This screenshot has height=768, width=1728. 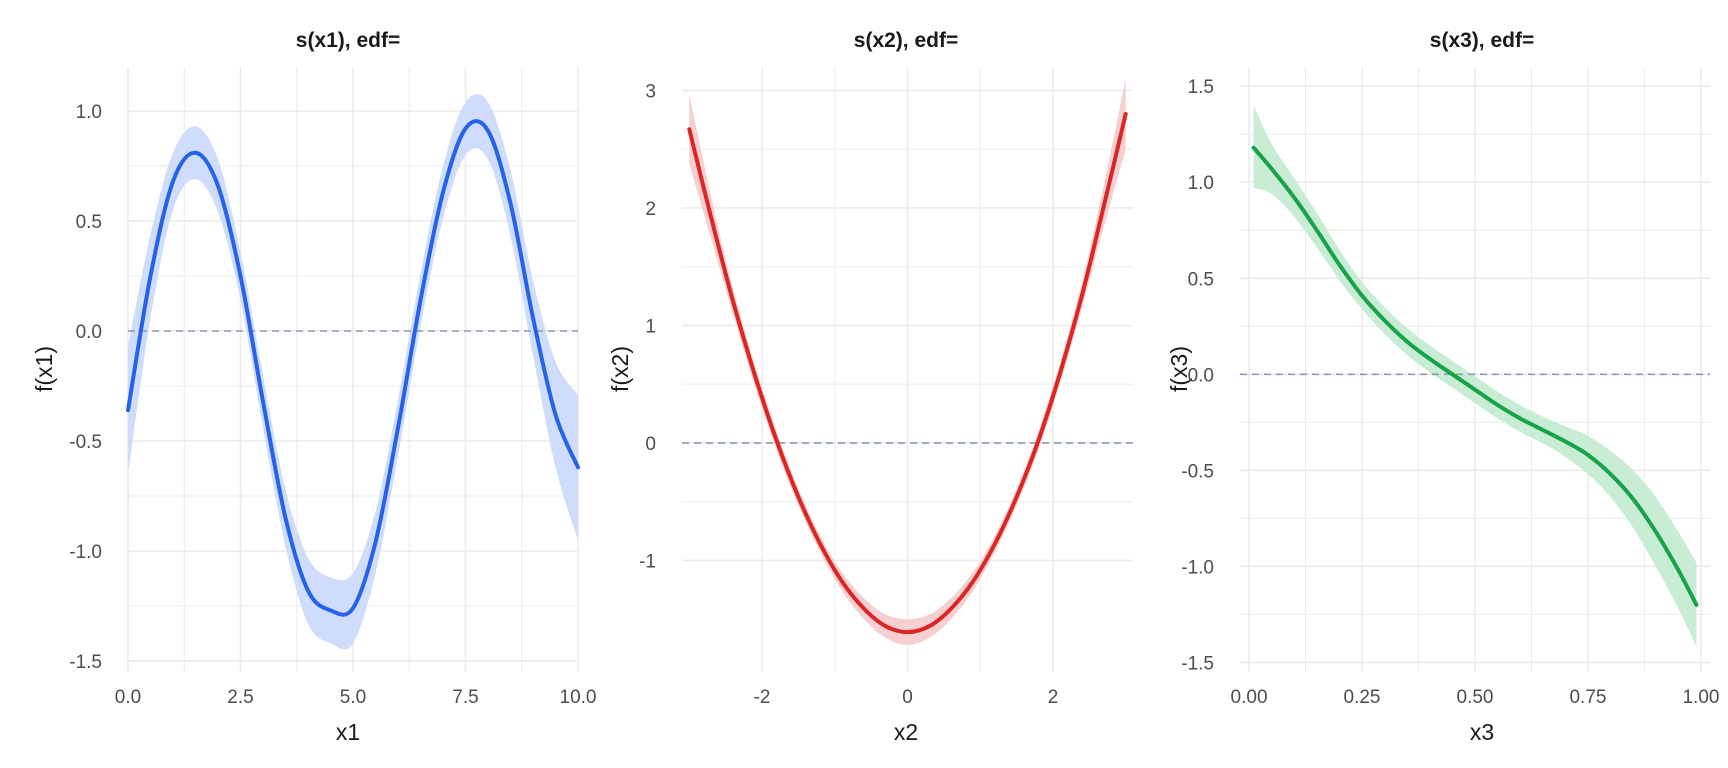 I want to click on panel-title: s(x2), edf=, so click(x=906, y=40).